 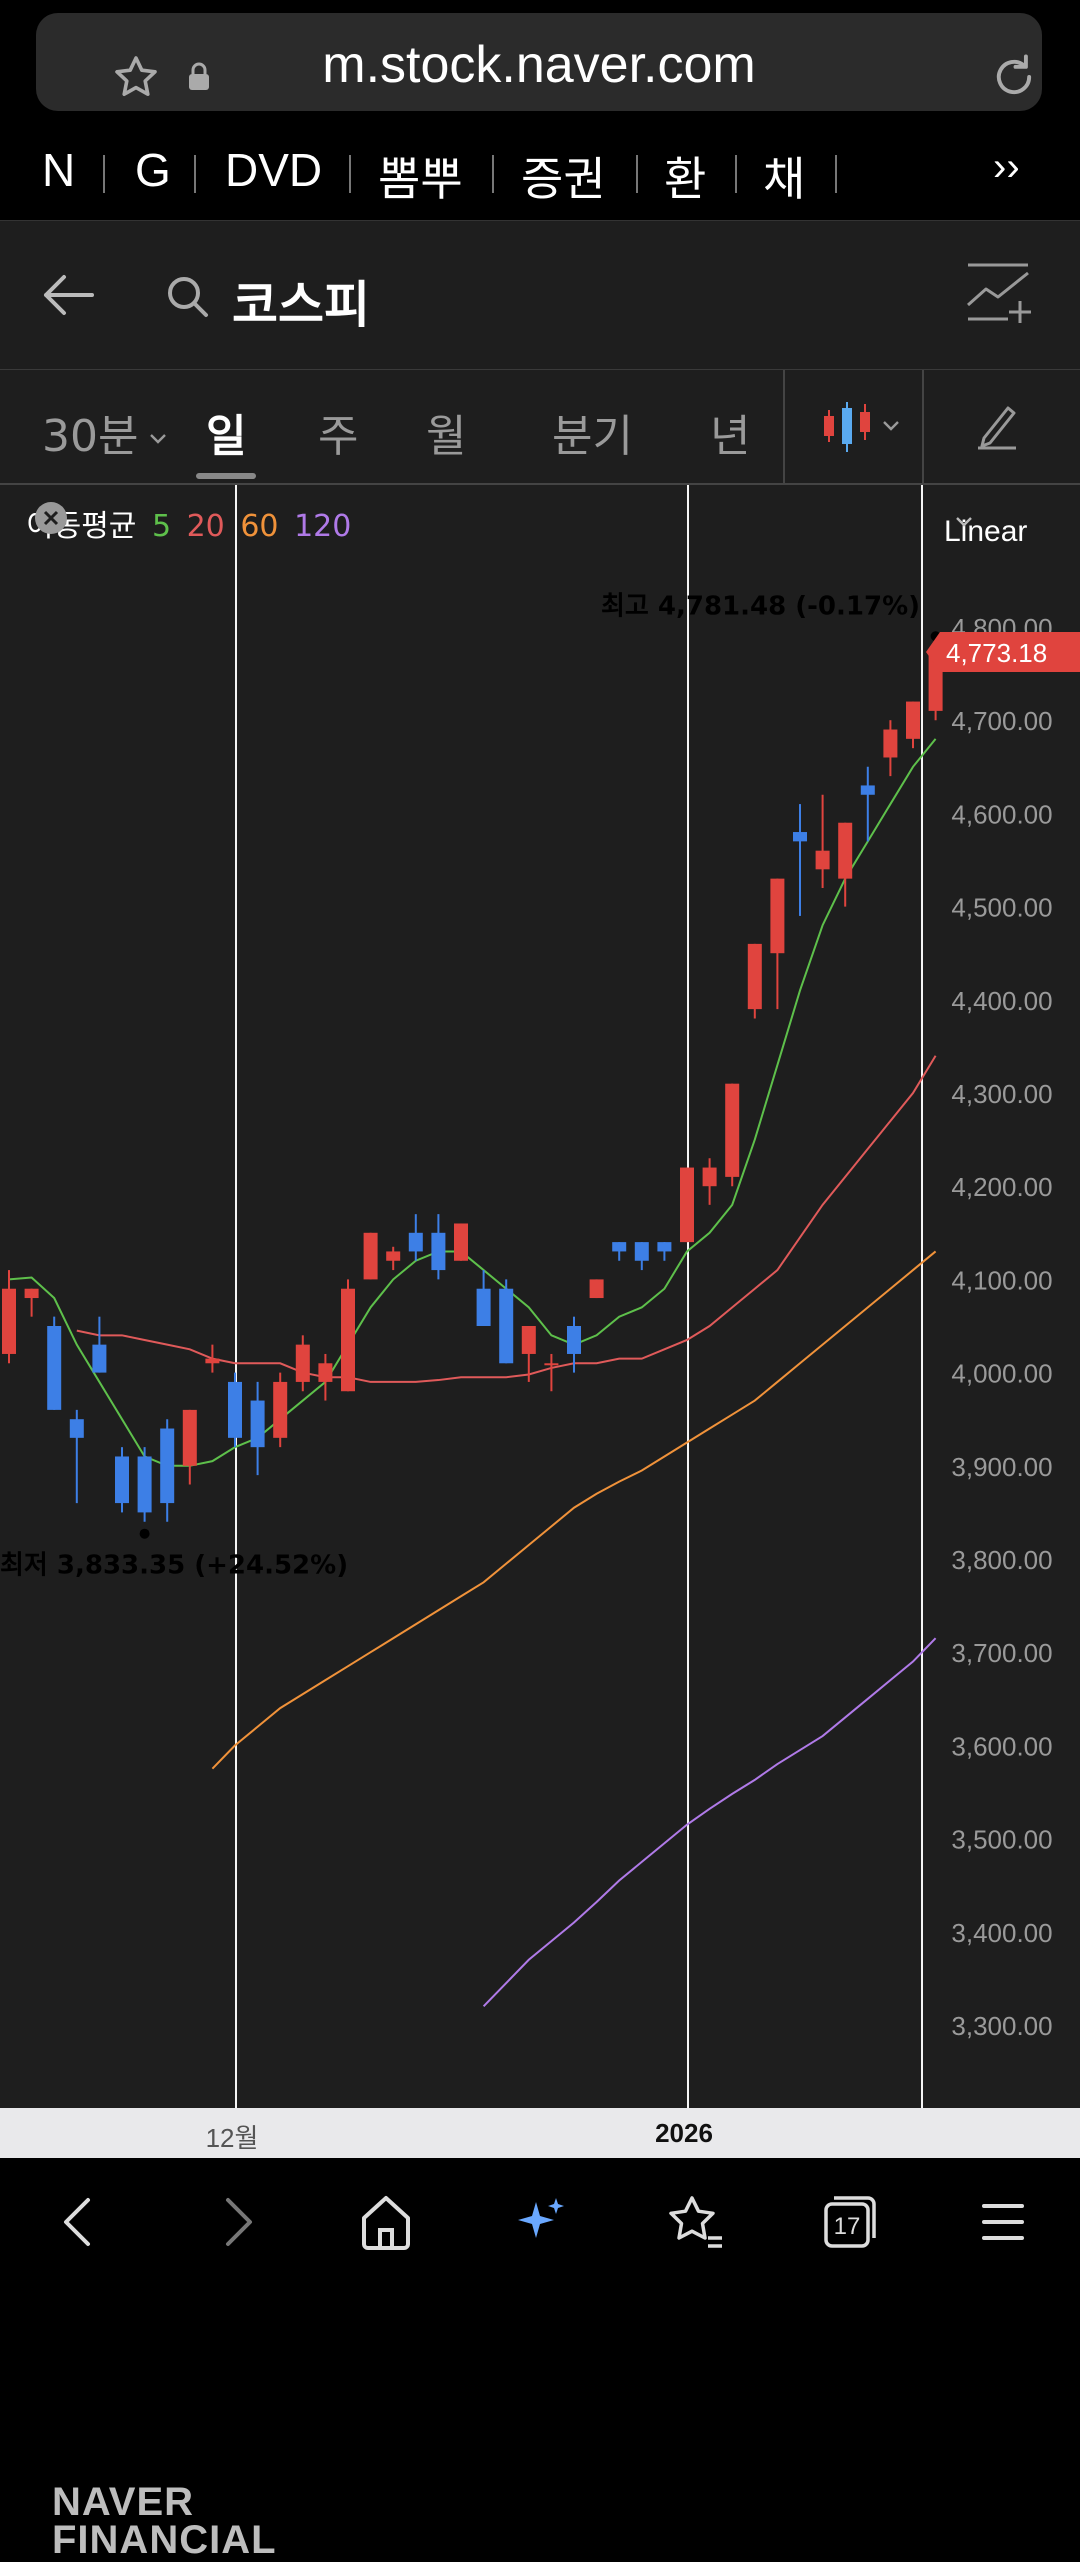 I want to click on lock-icon, so click(x=199, y=79).